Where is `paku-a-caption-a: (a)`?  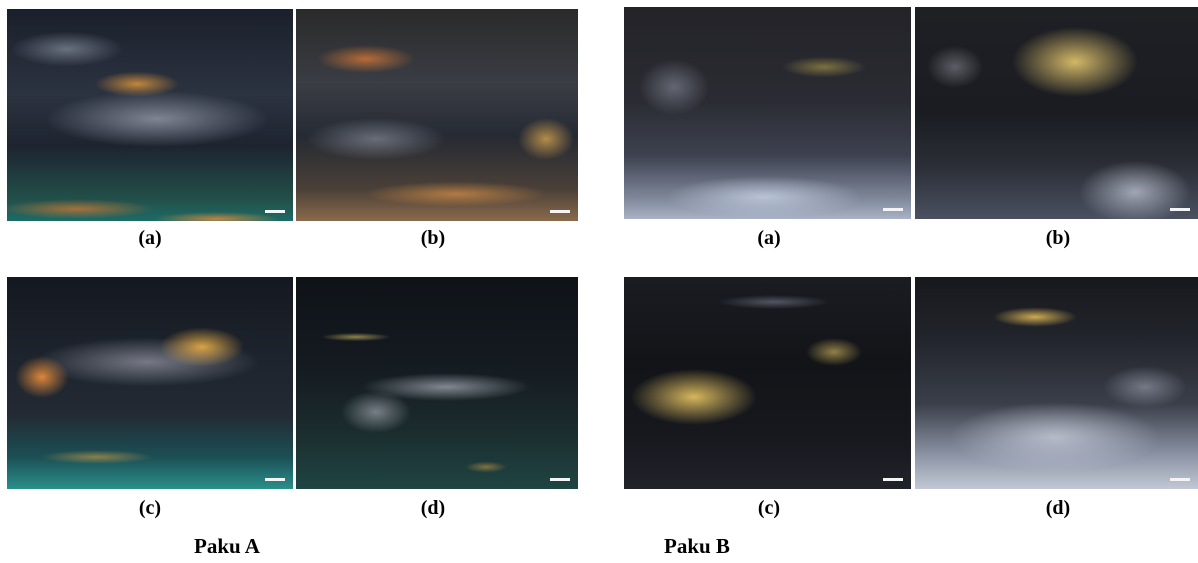
paku-a-caption-a: (a) is located at coordinates (150, 238).